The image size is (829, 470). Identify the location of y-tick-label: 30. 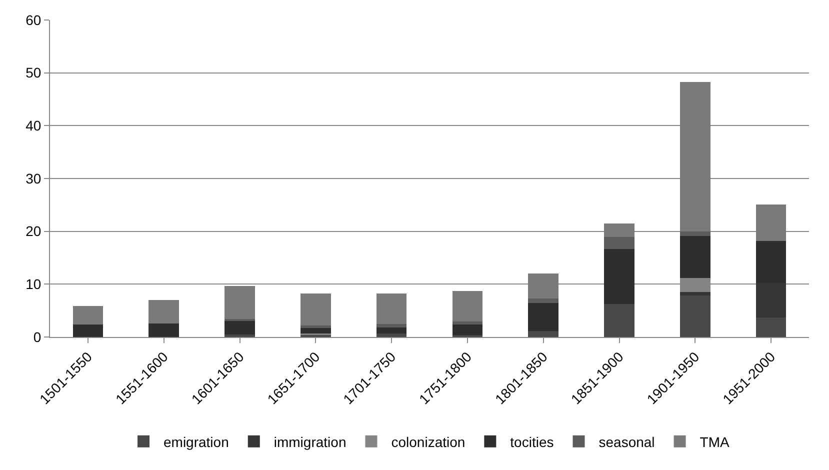
(34, 178).